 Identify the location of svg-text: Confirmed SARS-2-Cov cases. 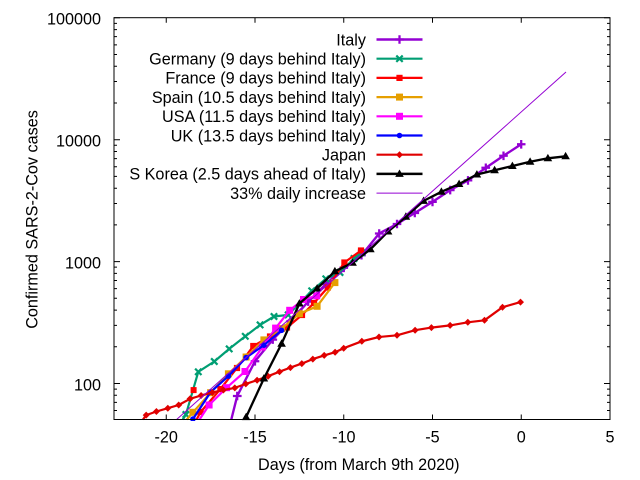
(33, 219).